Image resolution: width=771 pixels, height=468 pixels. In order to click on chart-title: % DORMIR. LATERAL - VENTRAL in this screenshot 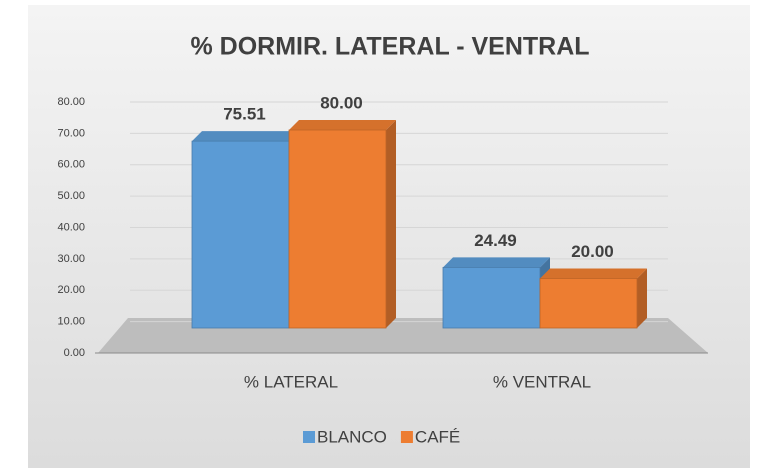, I will do `click(389, 47)`.